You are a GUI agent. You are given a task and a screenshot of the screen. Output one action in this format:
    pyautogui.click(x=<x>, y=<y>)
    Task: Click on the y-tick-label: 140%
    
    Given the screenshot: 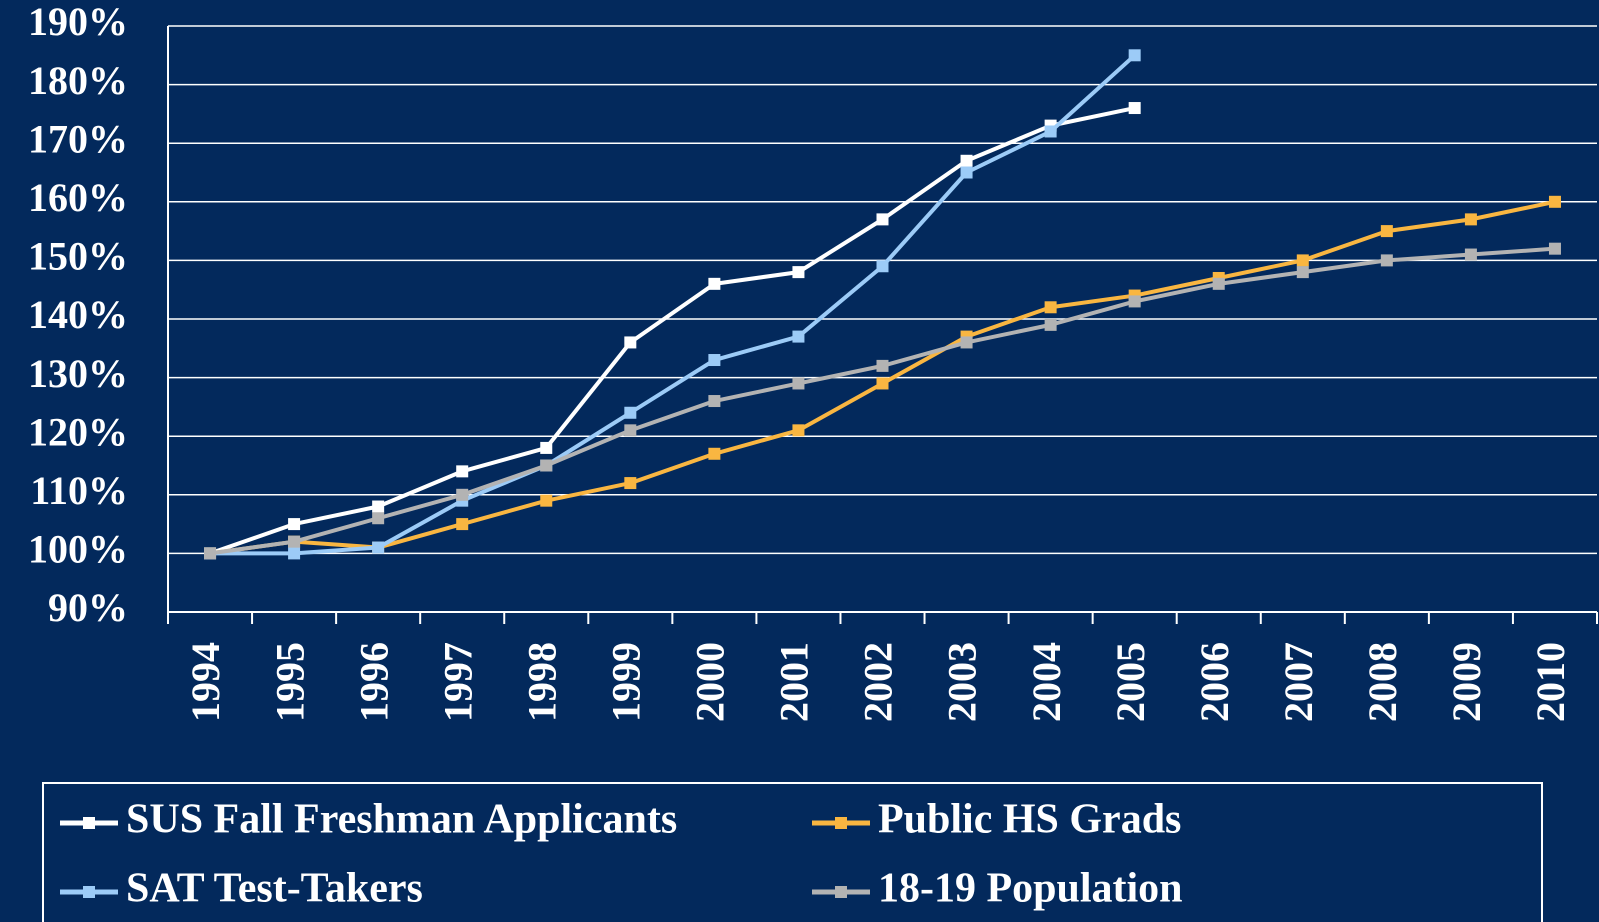 What is the action you would take?
    pyautogui.click(x=78, y=314)
    